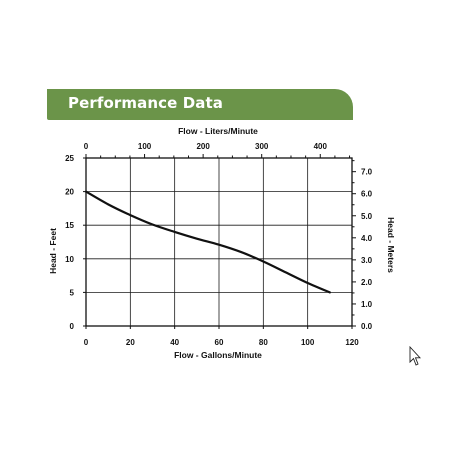 The image size is (450, 450). I want to click on x-tick-label: 80, so click(263, 342).